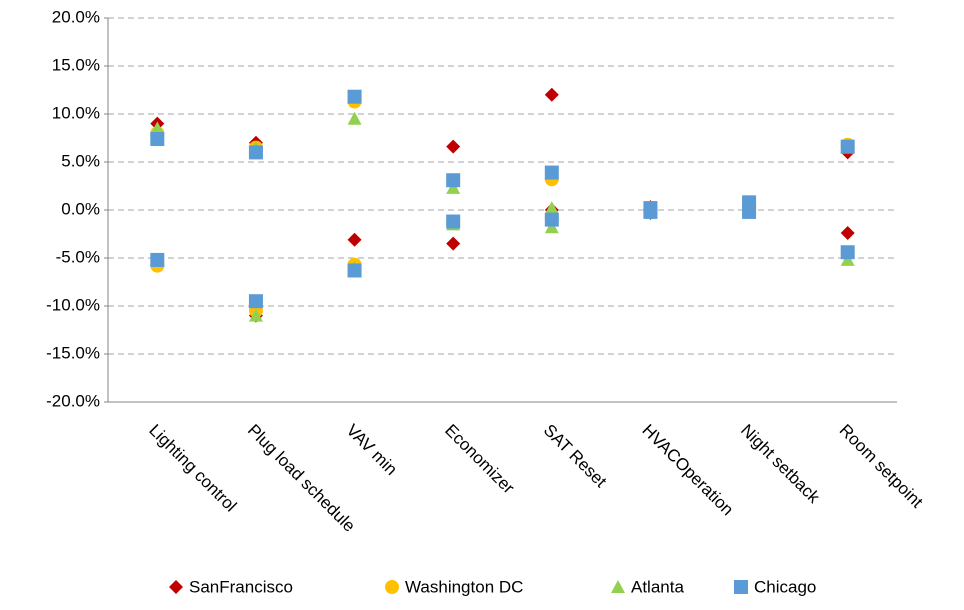 The image size is (964, 610). Describe the element at coordinates (687, 470) in the screenshot. I see `x-tick-label: HVACOperation` at that location.